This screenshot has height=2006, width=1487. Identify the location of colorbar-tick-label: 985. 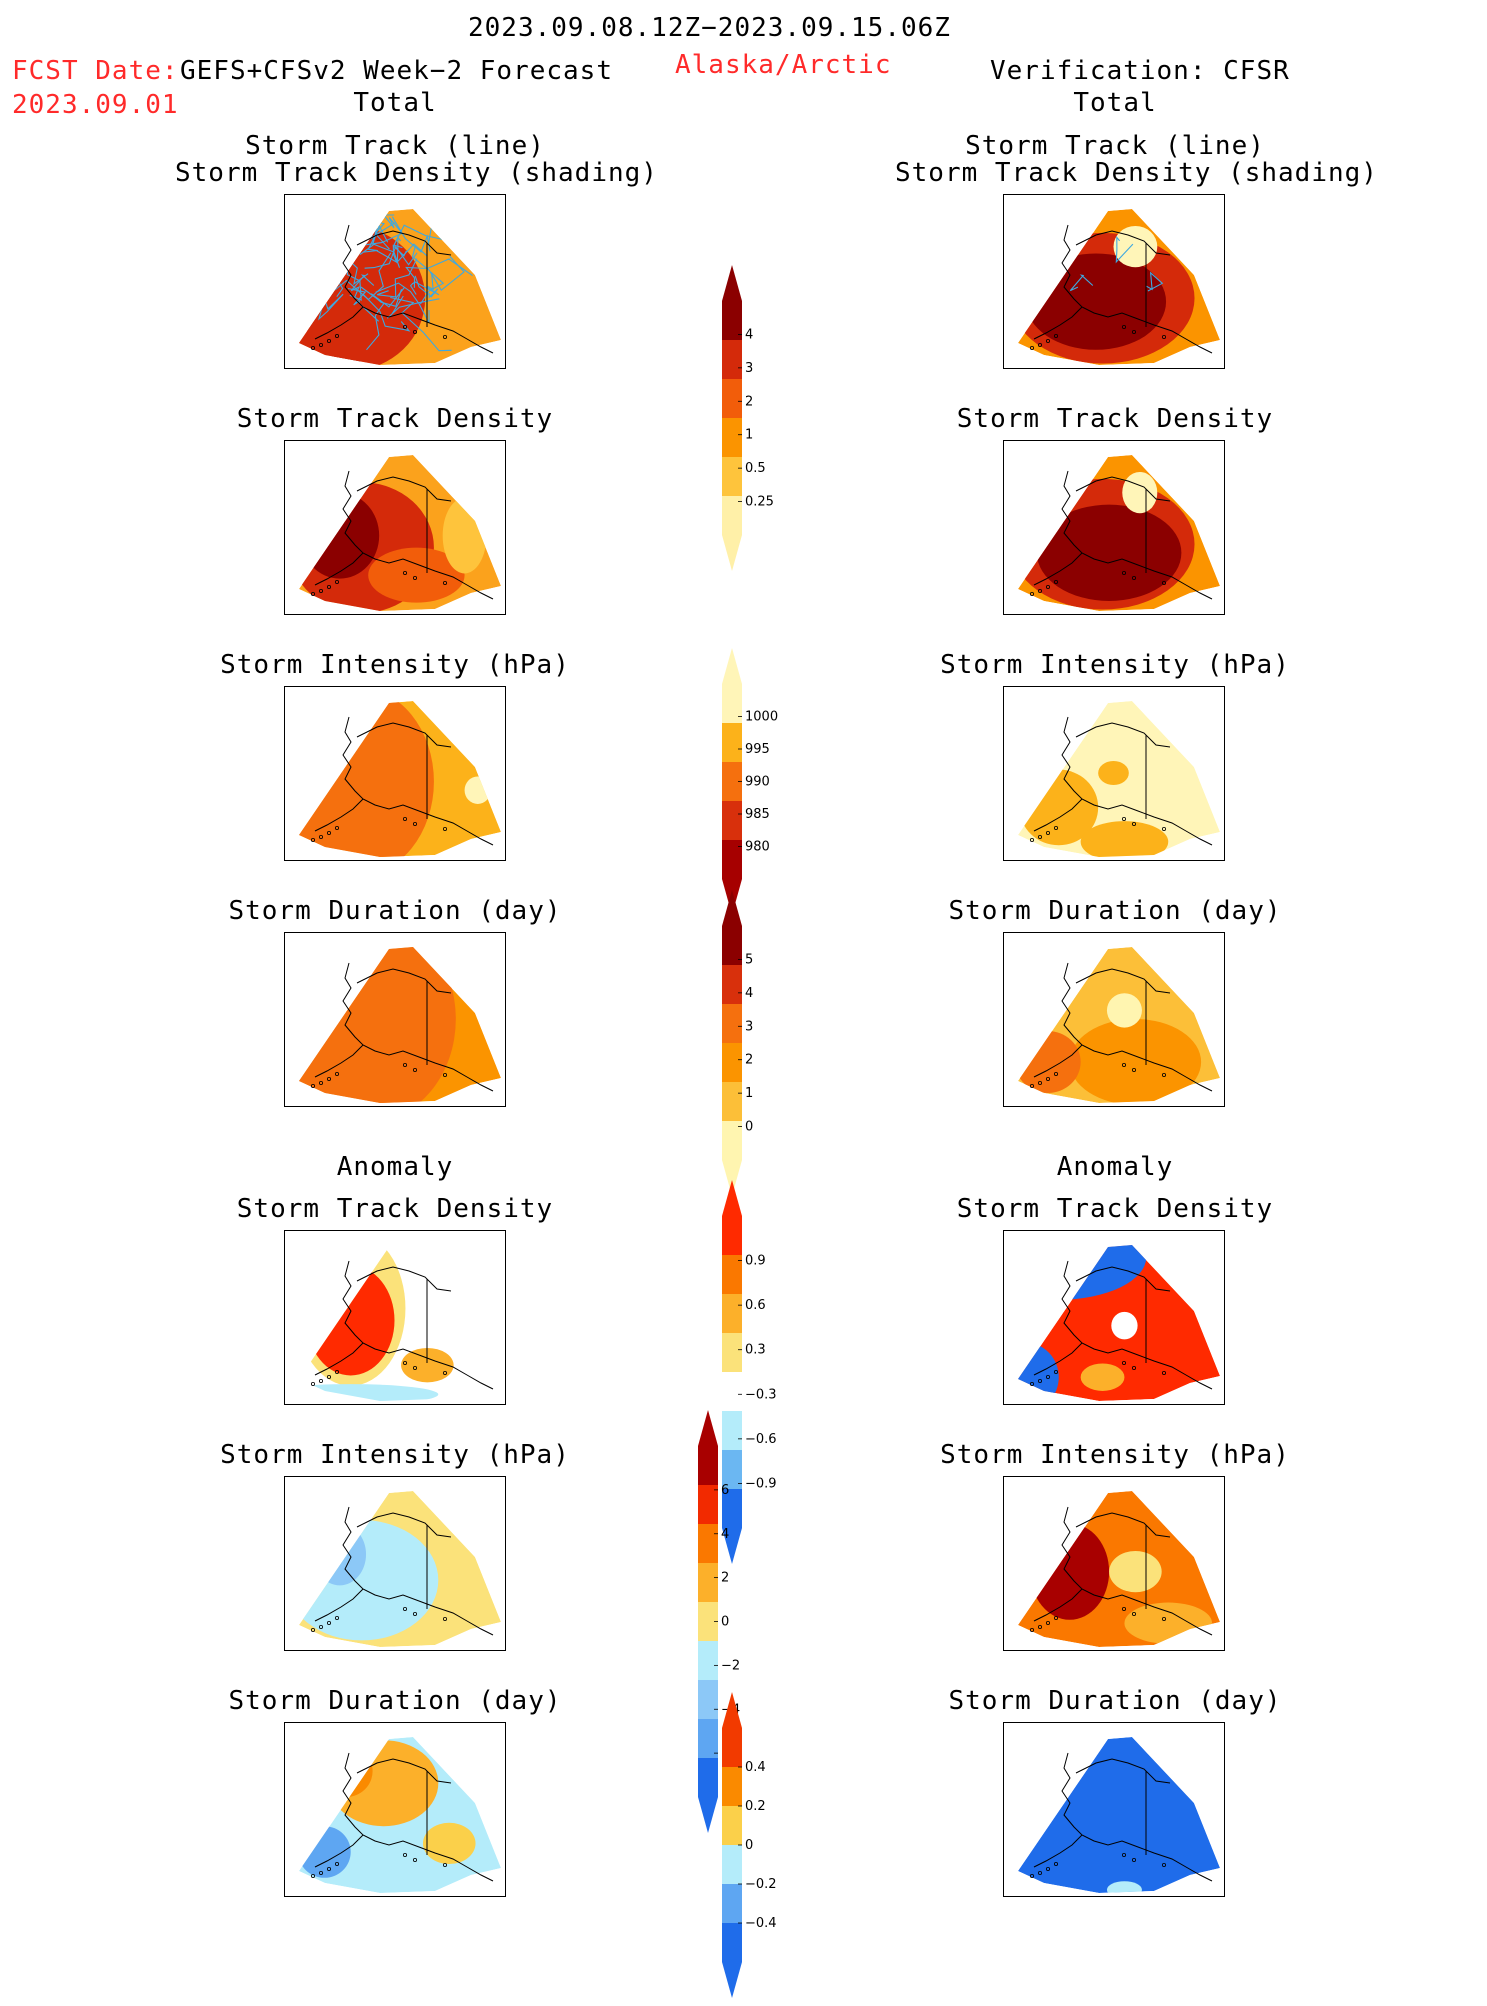
(757, 814).